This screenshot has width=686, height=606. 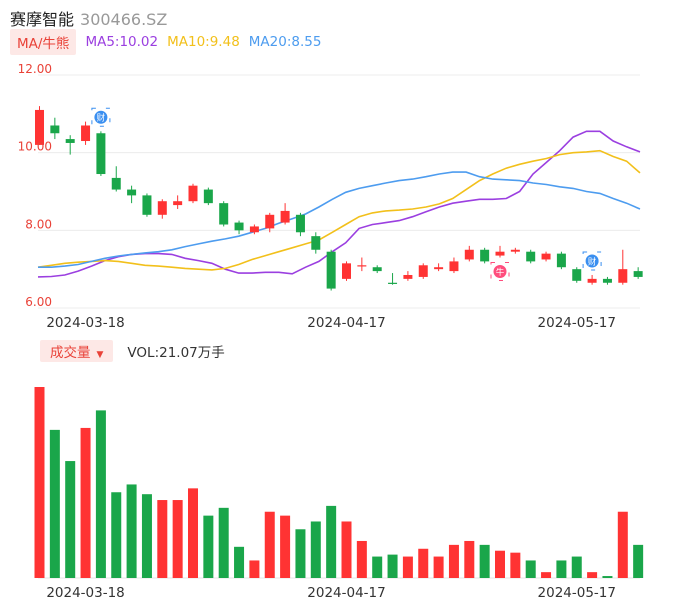 What do you see at coordinates (176, 353) in the screenshot?
I see `volume-value: VOL:21.07万手` at bounding box center [176, 353].